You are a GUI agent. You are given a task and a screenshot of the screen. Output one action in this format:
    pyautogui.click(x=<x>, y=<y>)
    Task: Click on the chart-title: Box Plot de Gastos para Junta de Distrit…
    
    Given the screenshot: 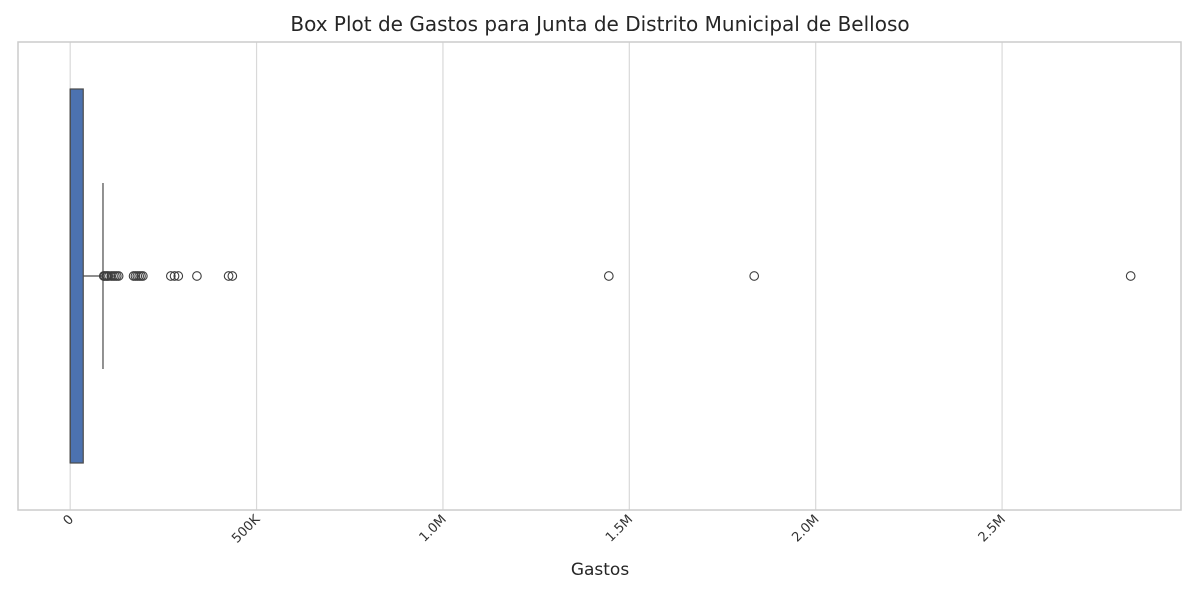 What is the action you would take?
    pyautogui.click(x=600, y=24)
    